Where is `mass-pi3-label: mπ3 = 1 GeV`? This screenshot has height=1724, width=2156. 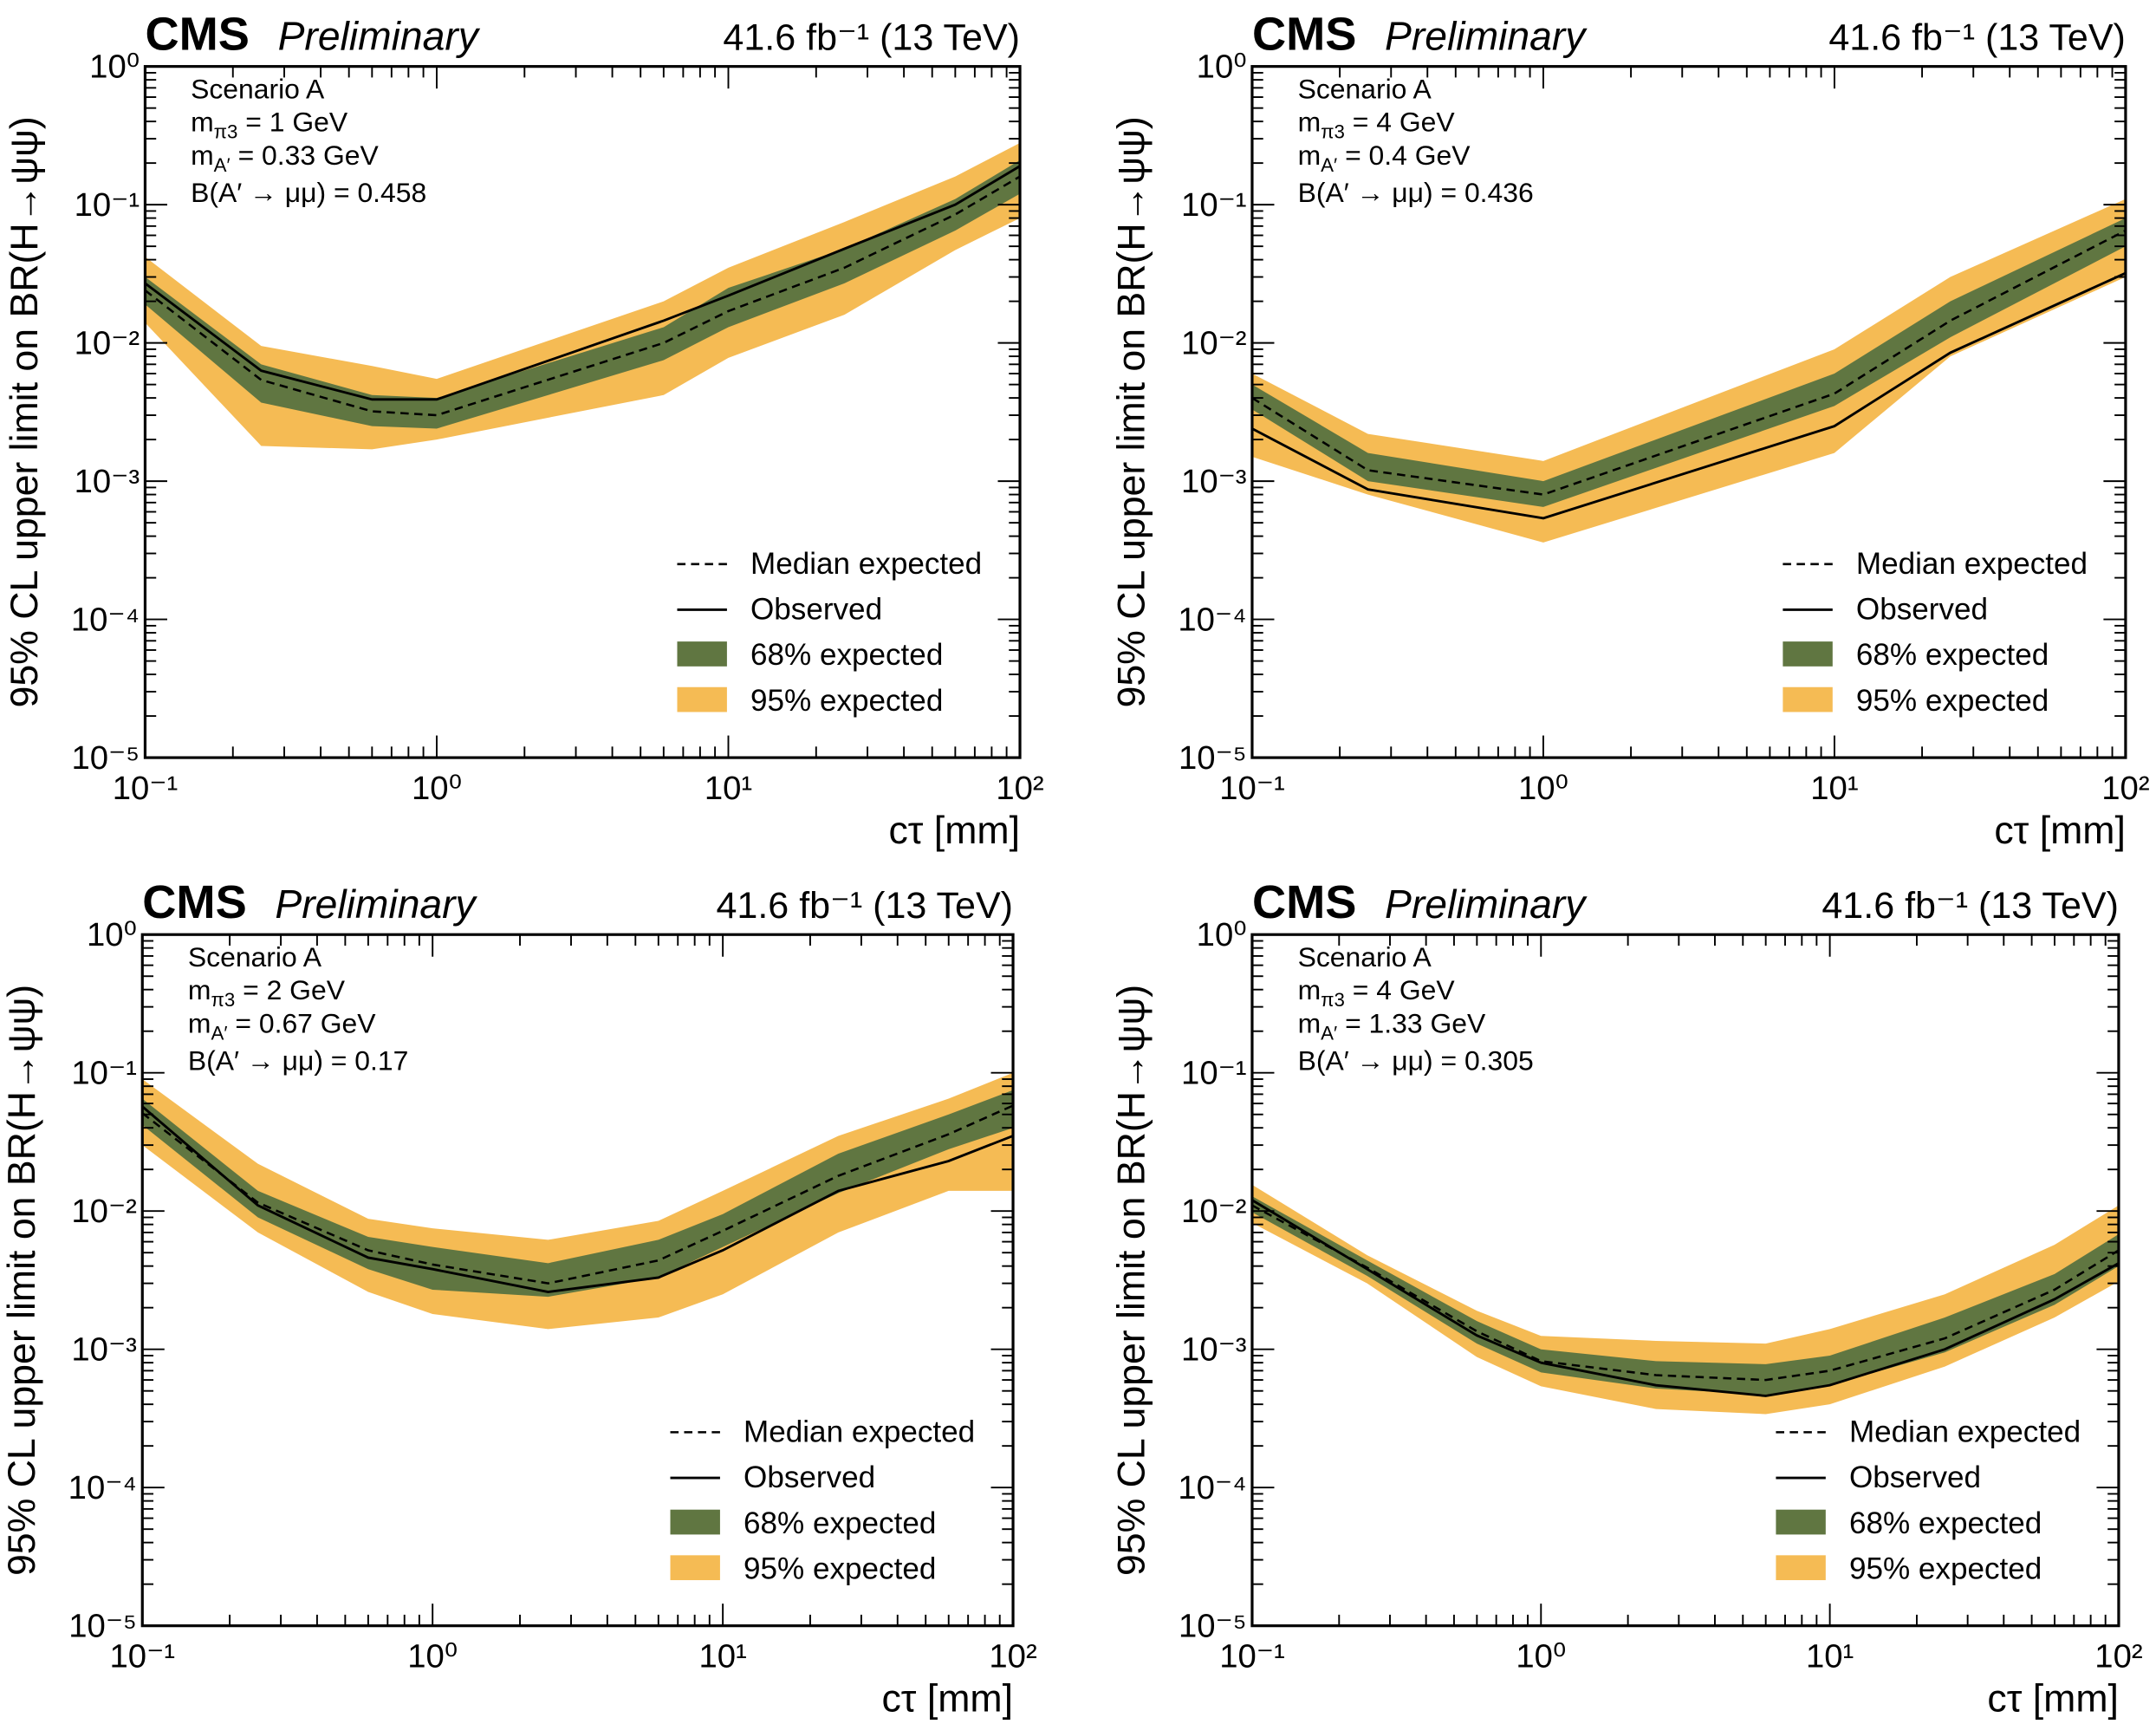 mass-pi3-label: mπ3 = 1 GeV is located at coordinates (269, 125).